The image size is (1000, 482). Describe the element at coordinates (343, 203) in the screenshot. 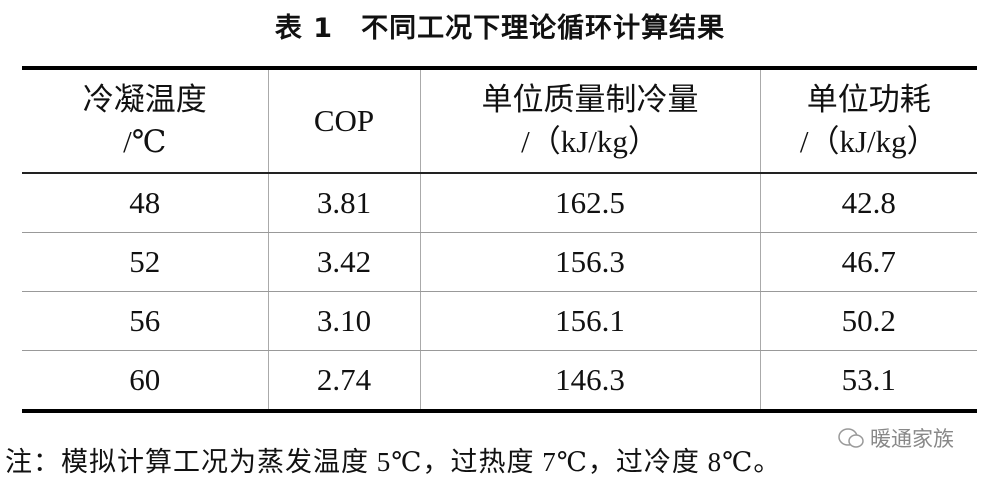

I see `data-cell: 3.81` at that location.